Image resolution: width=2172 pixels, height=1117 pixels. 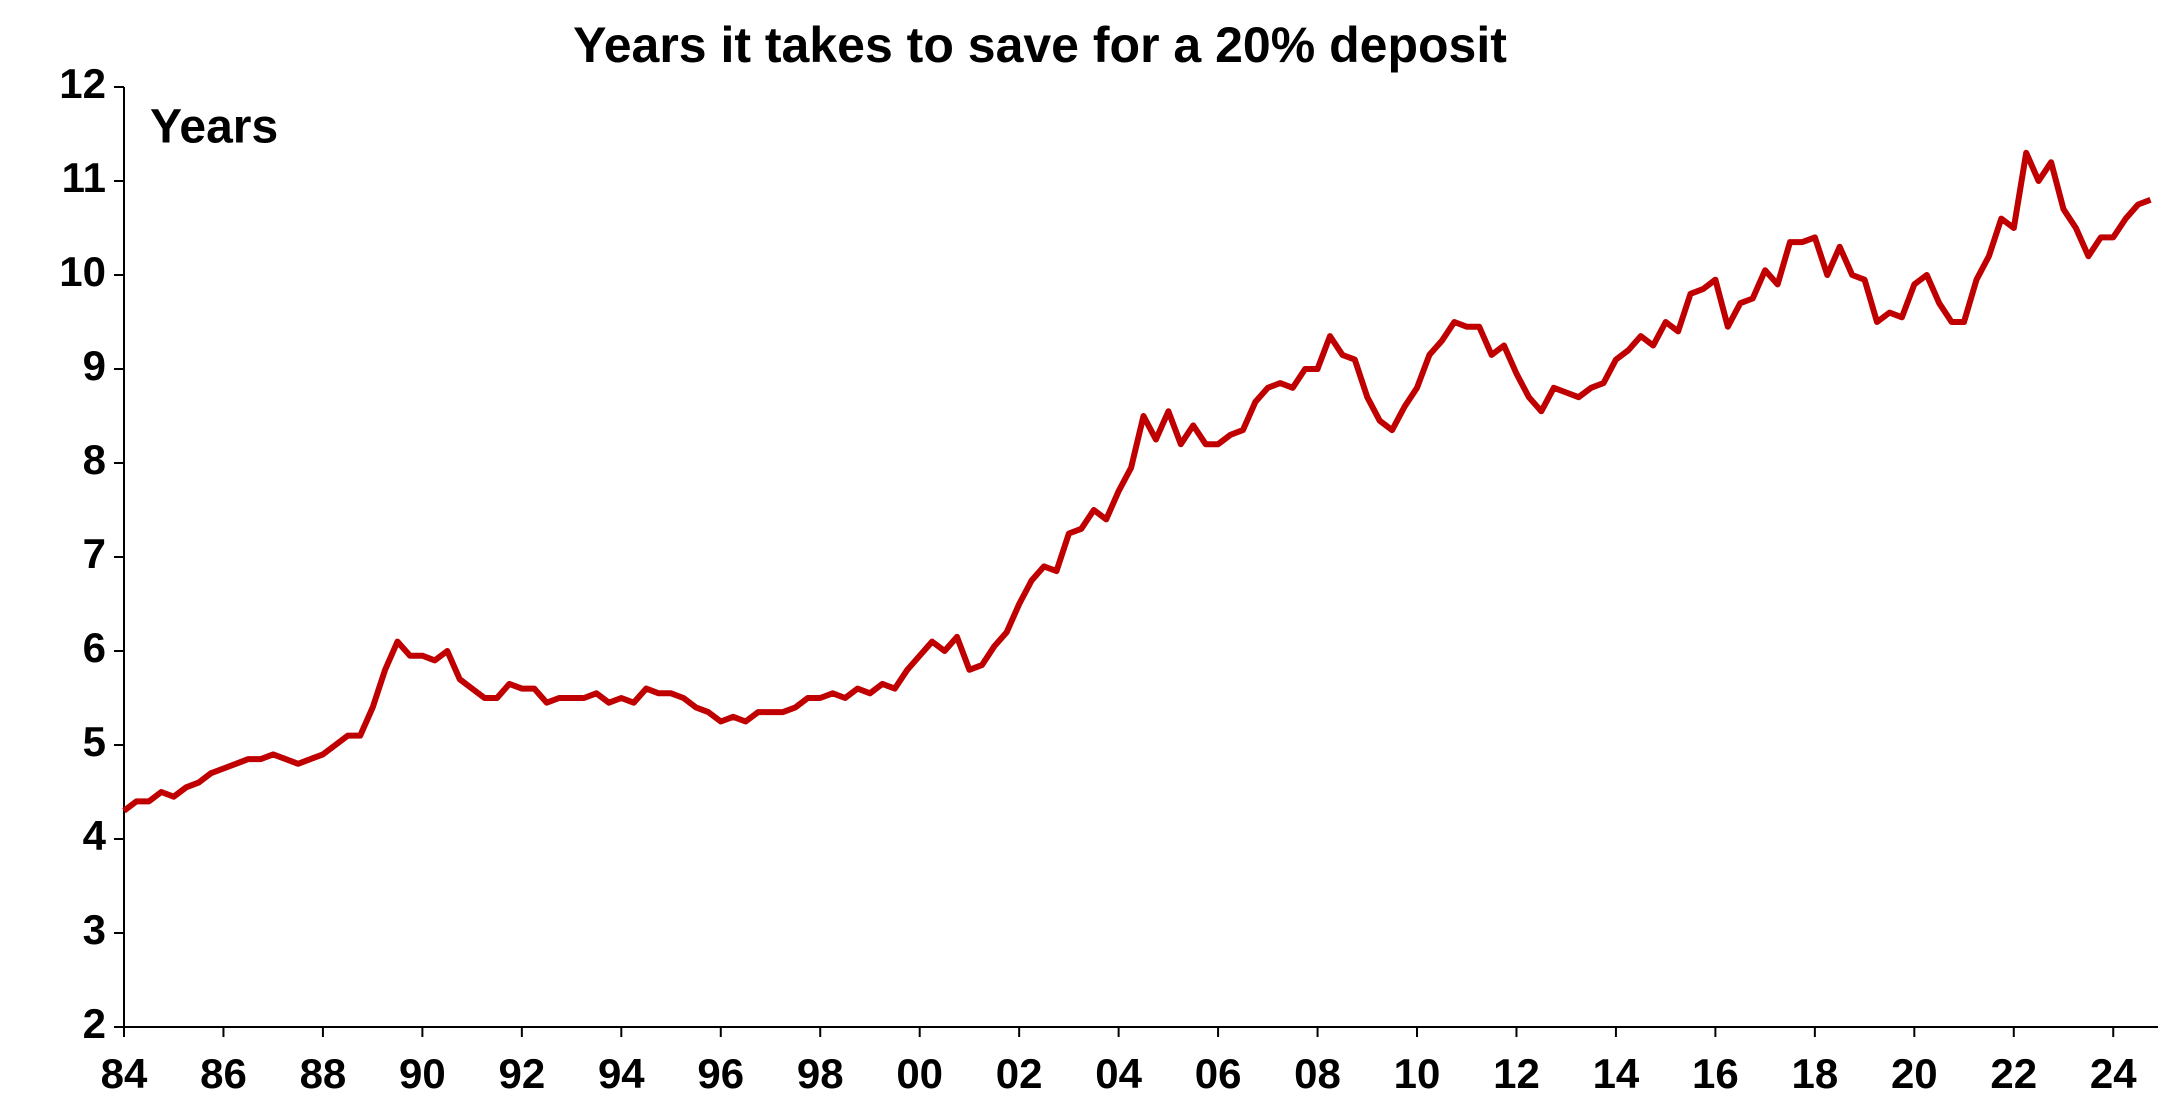 I want to click on x-tick-label: 96, so click(x=720, y=1073).